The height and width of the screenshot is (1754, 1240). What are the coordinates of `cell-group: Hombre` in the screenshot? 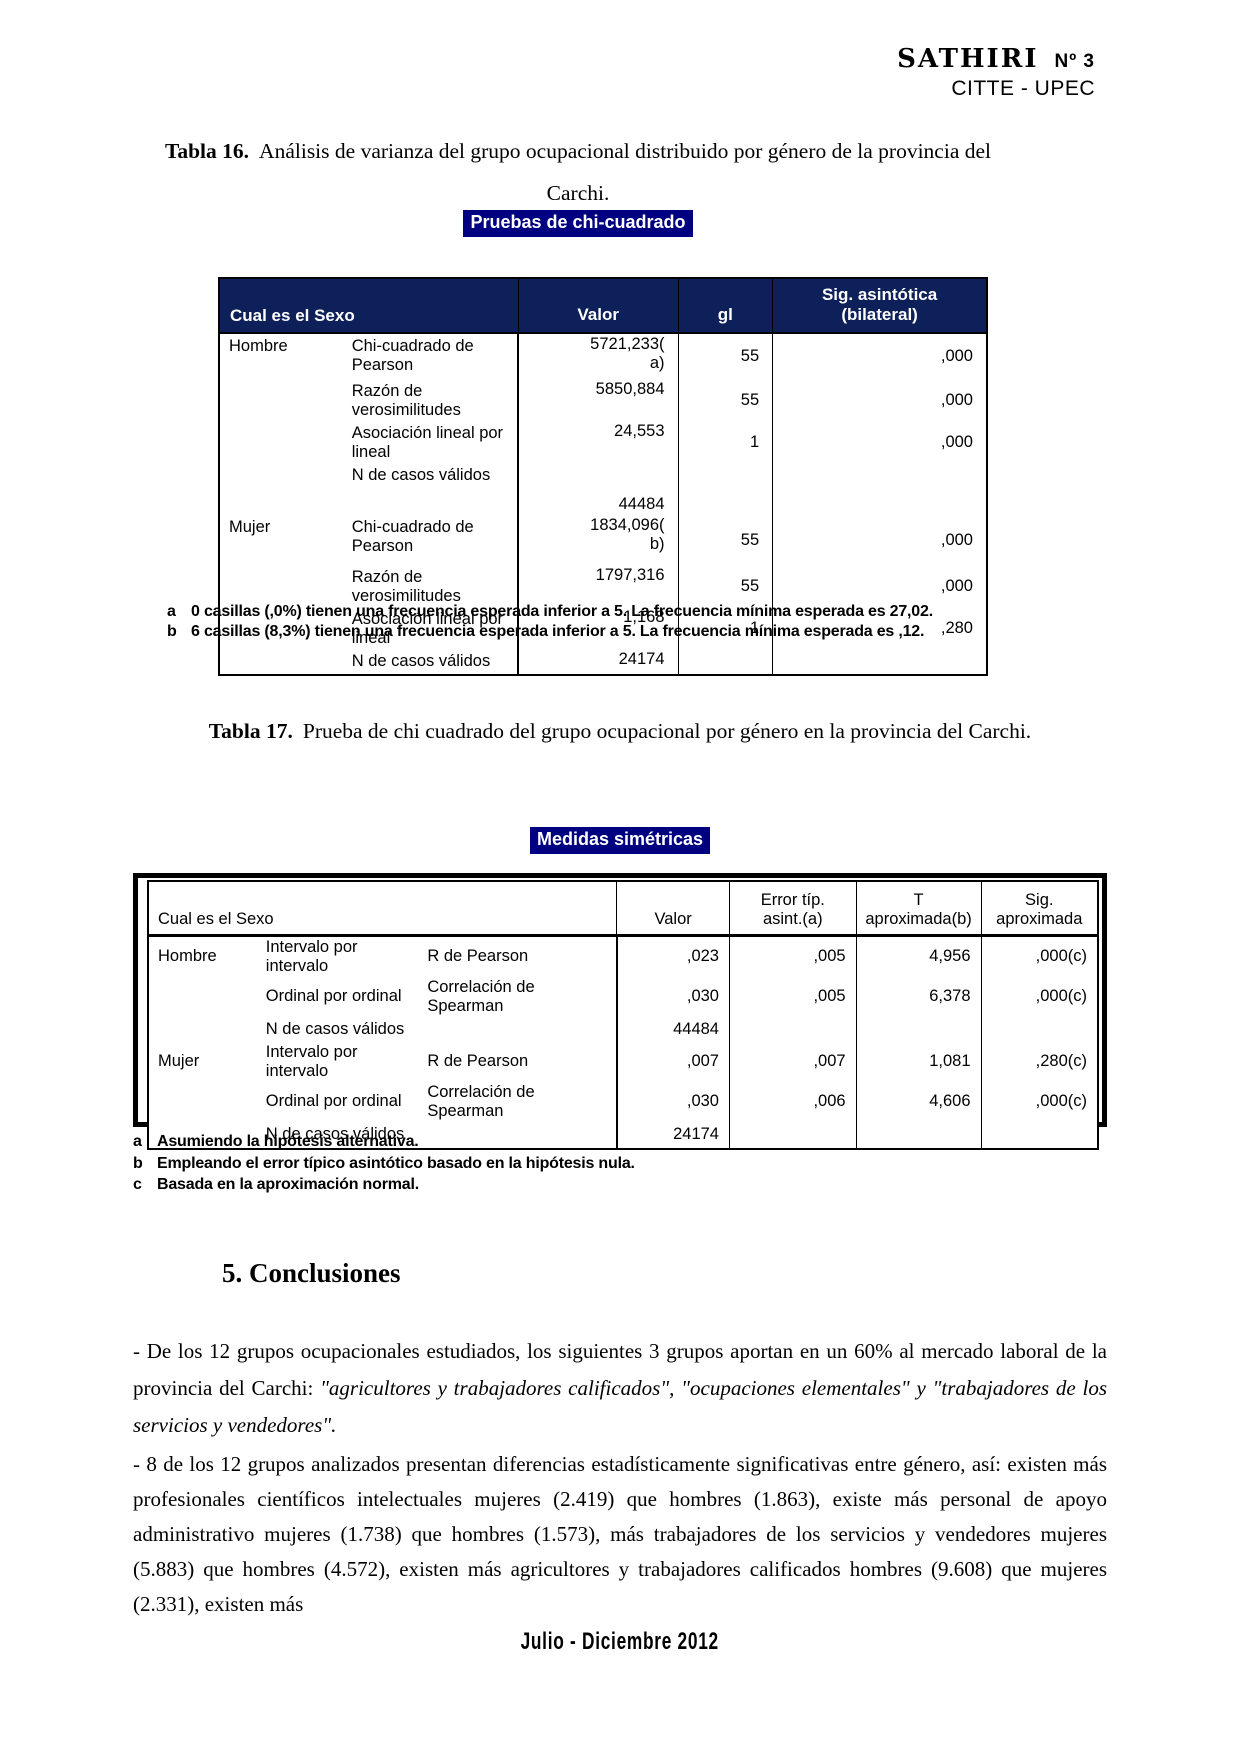 It's located at (258, 346).